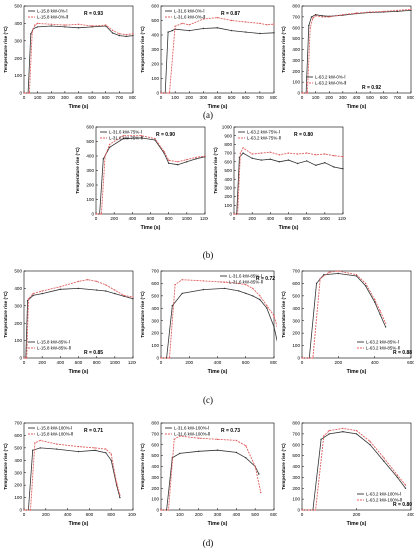  Describe the element at coordinates (132, 218) in the screenshot. I see `x-tick-label: 400` at that location.